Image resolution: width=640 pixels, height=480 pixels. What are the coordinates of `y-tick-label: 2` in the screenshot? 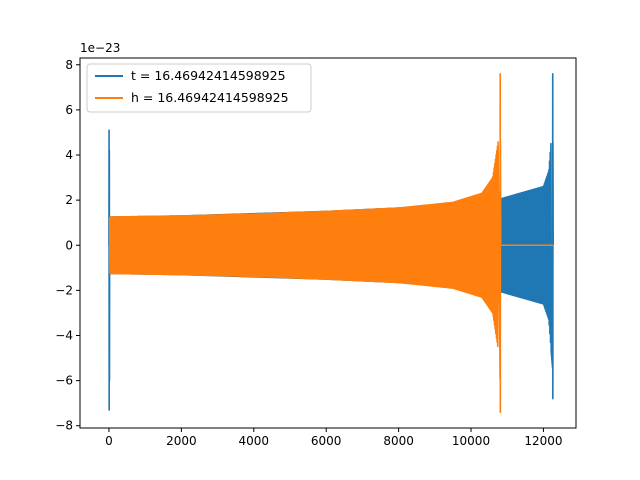 It's located at (69, 200).